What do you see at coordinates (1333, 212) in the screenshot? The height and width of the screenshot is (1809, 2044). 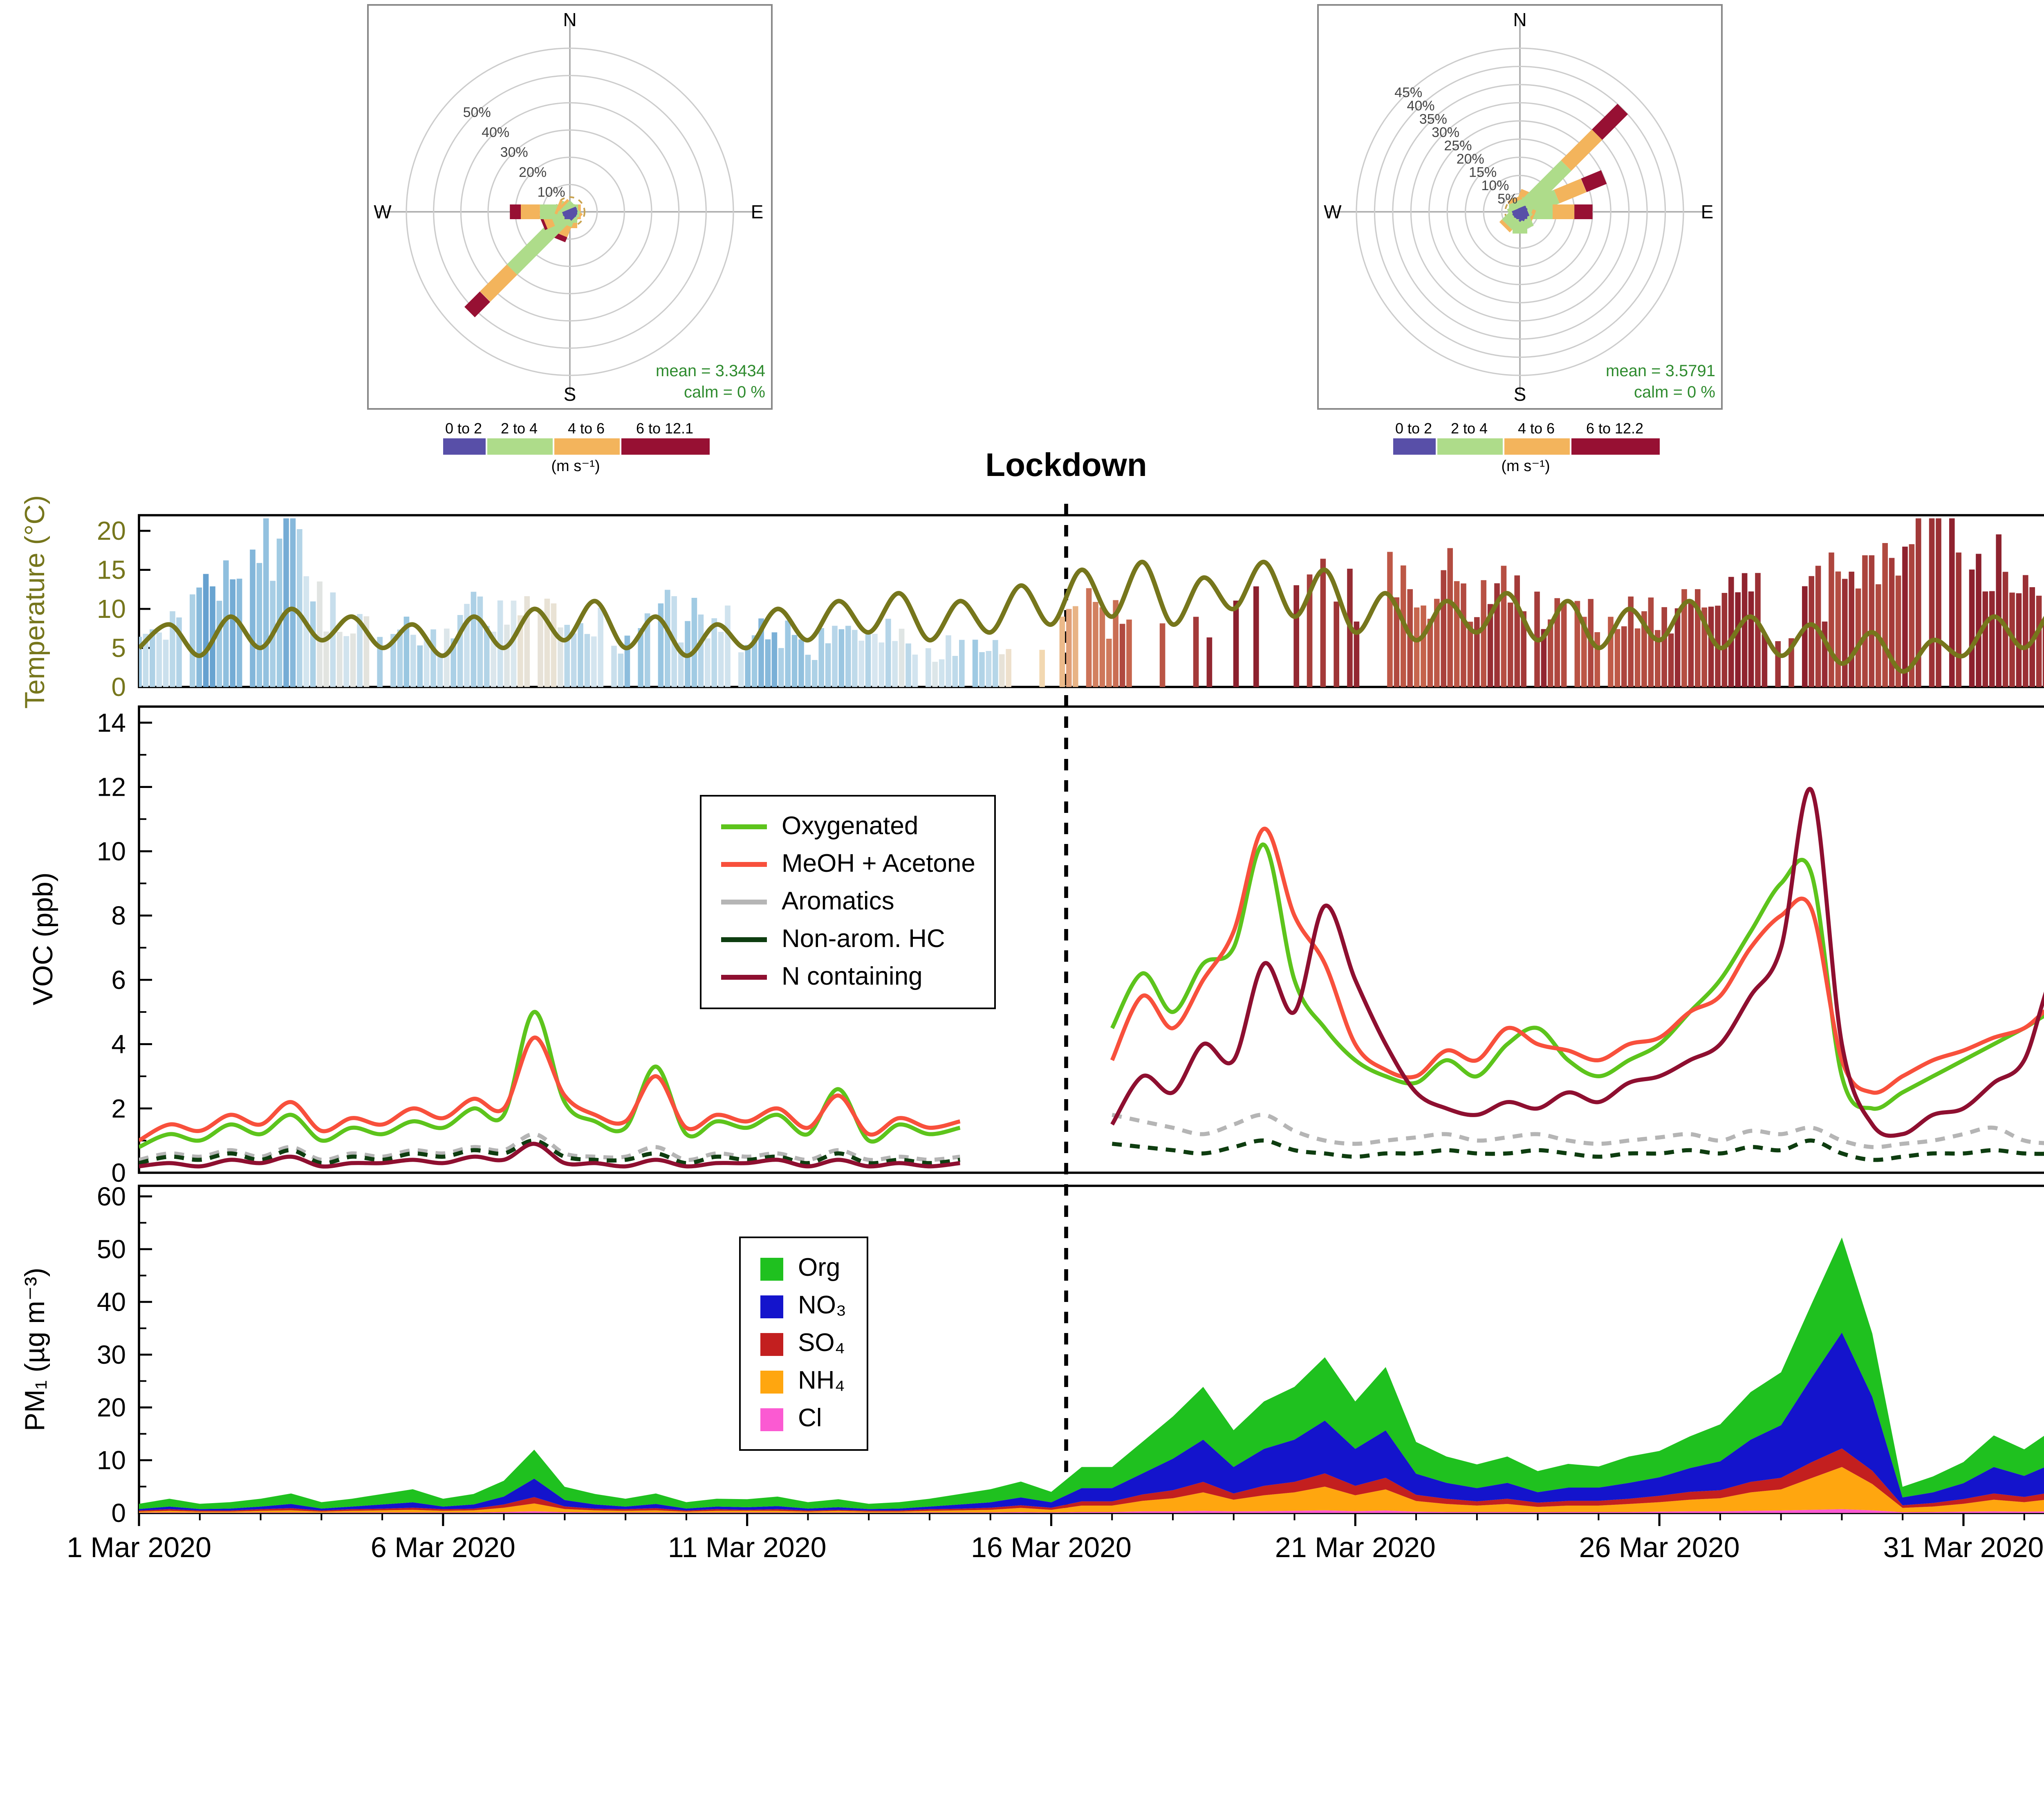 I see `rose-compass-w: W` at bounding box center [1333, 212].